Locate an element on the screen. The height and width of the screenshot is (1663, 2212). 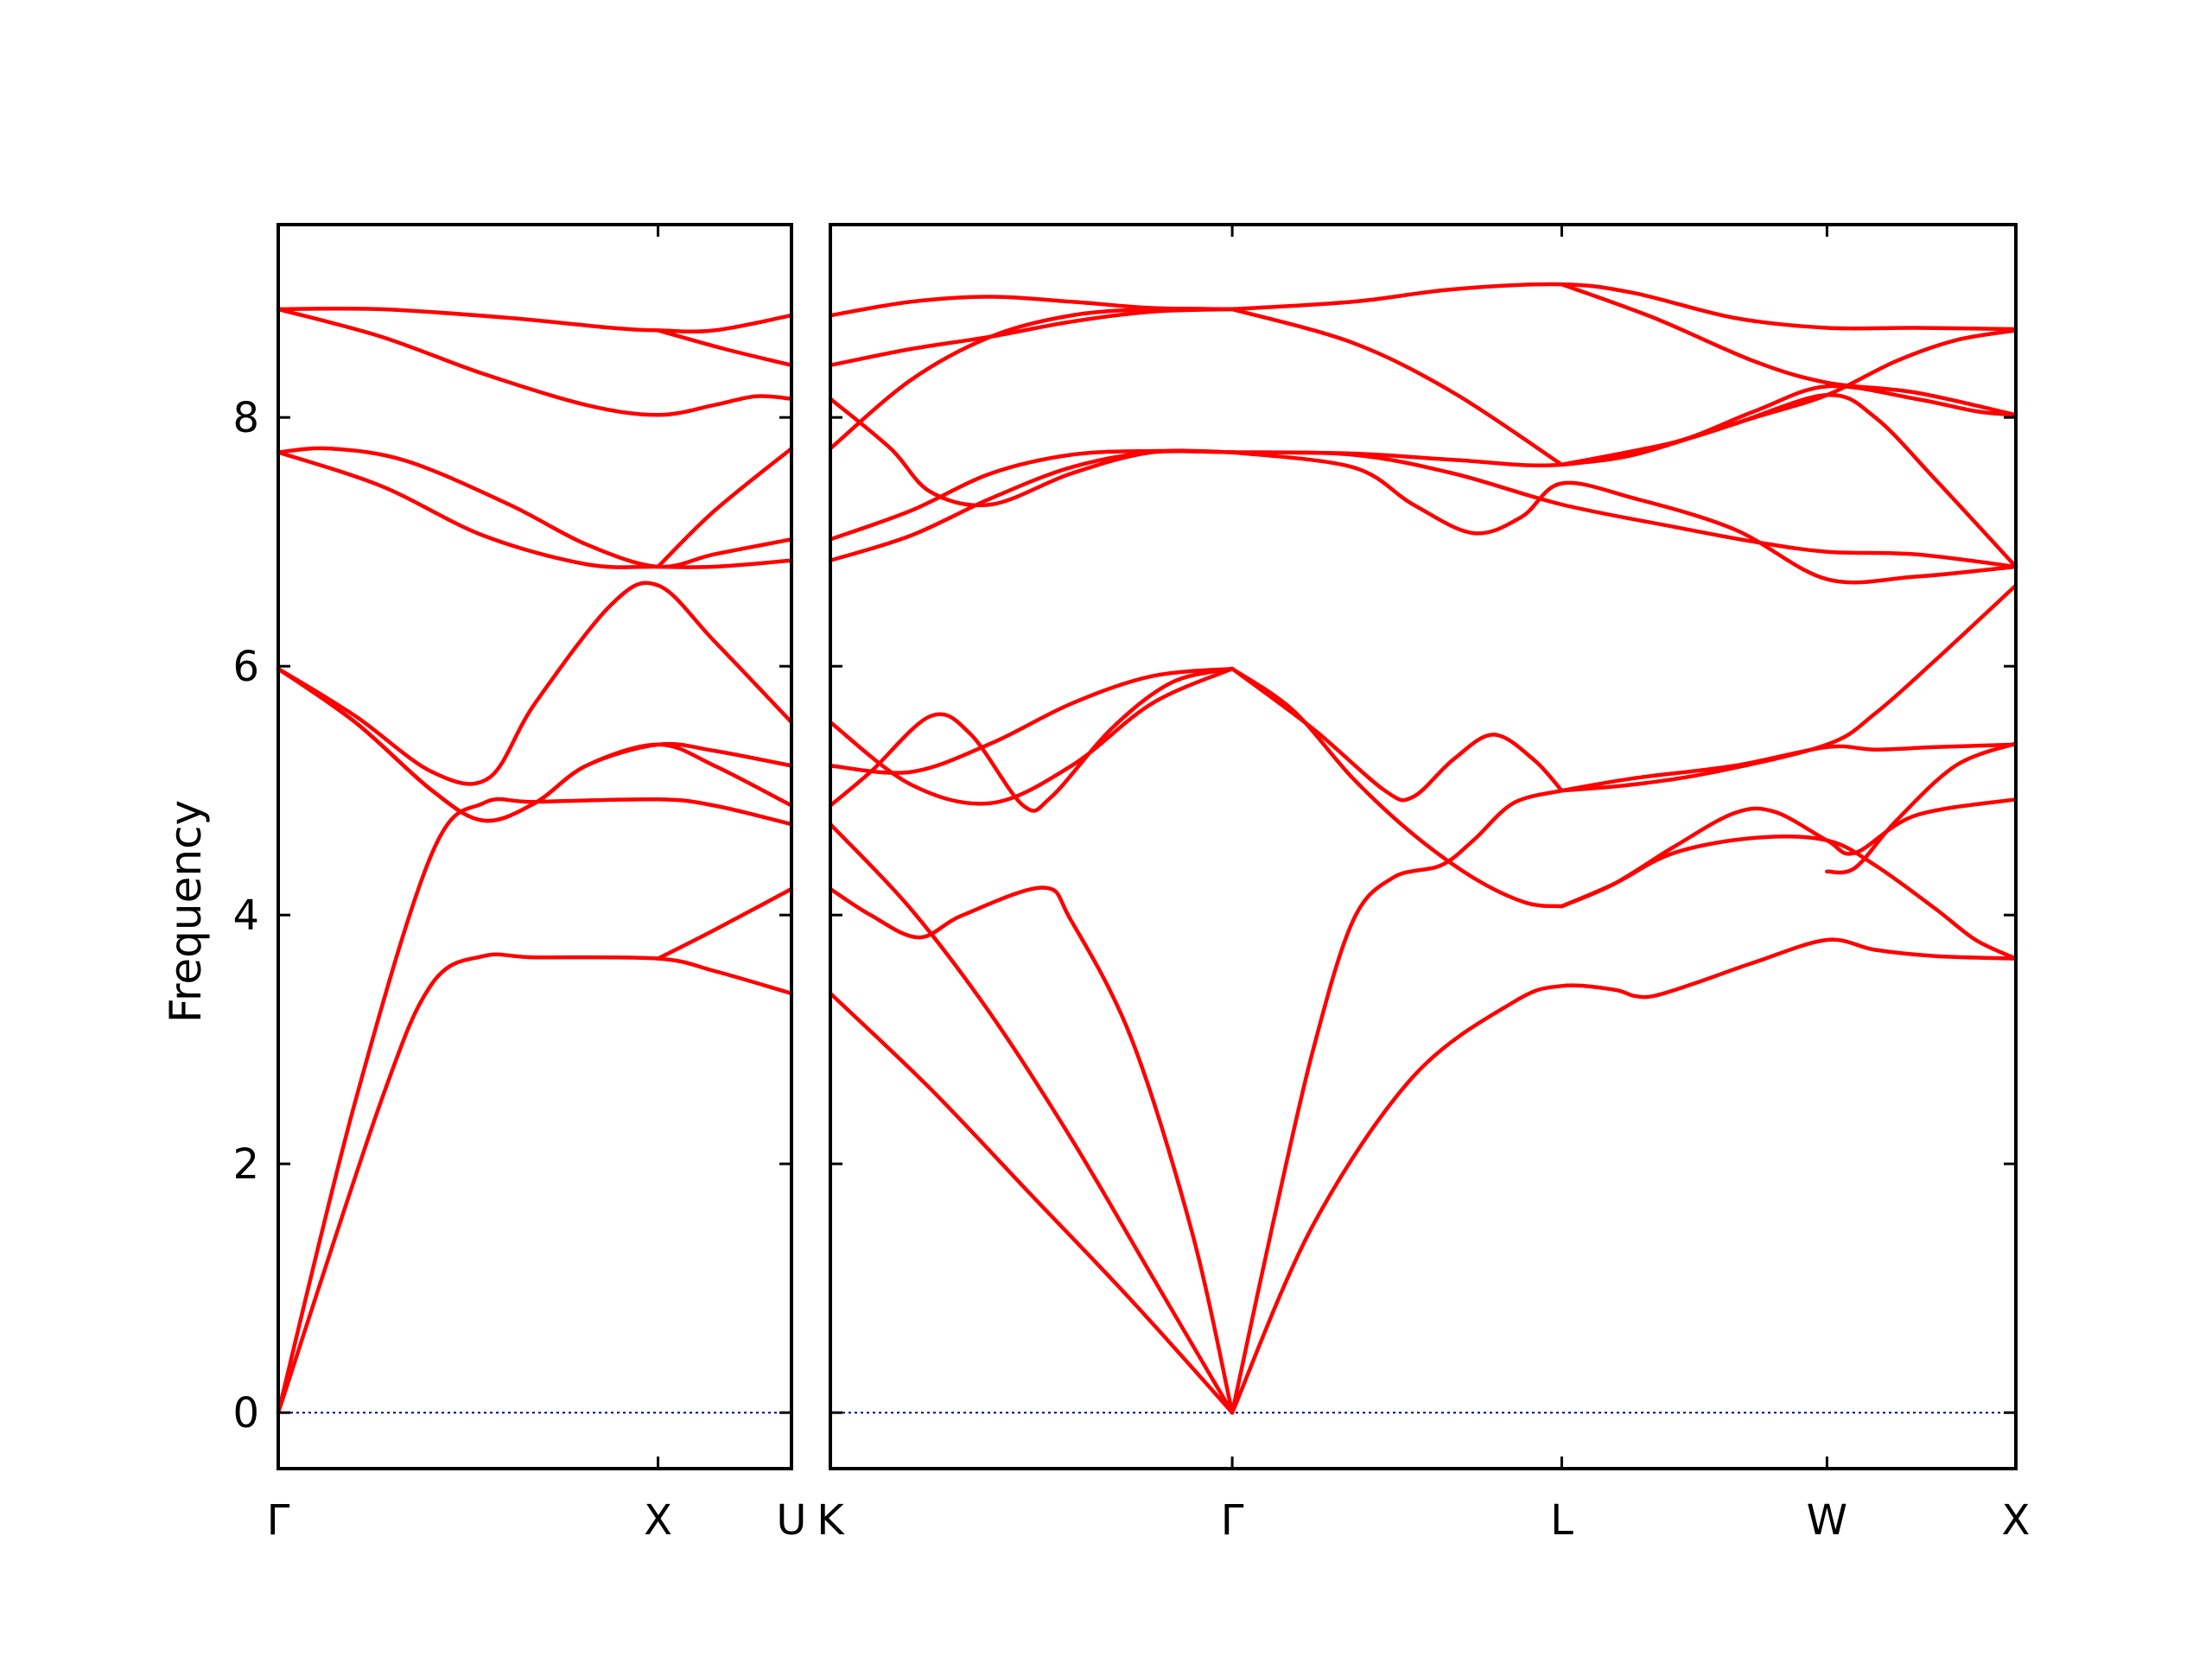
ytick-label: 6 is located at coordinates (245, 667).